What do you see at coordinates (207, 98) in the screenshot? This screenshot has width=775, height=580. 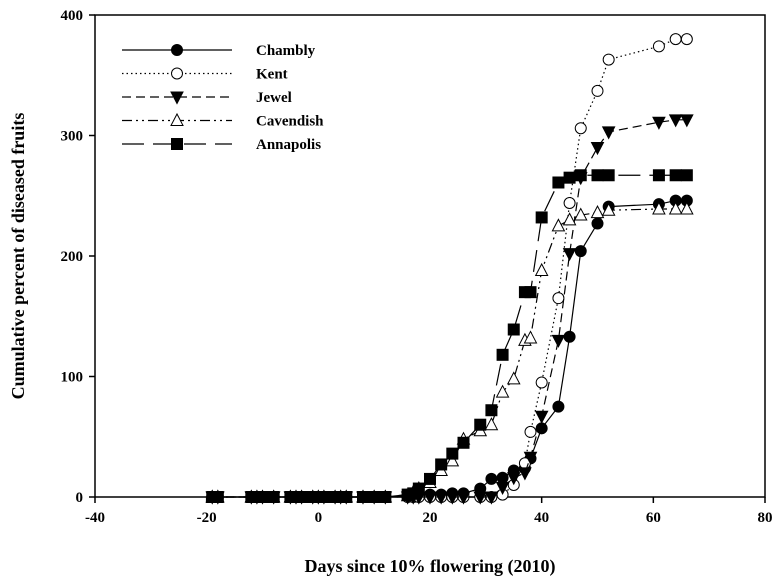 I see `legend-entry-jewel: Jewel` at bounding box center [207, 98].